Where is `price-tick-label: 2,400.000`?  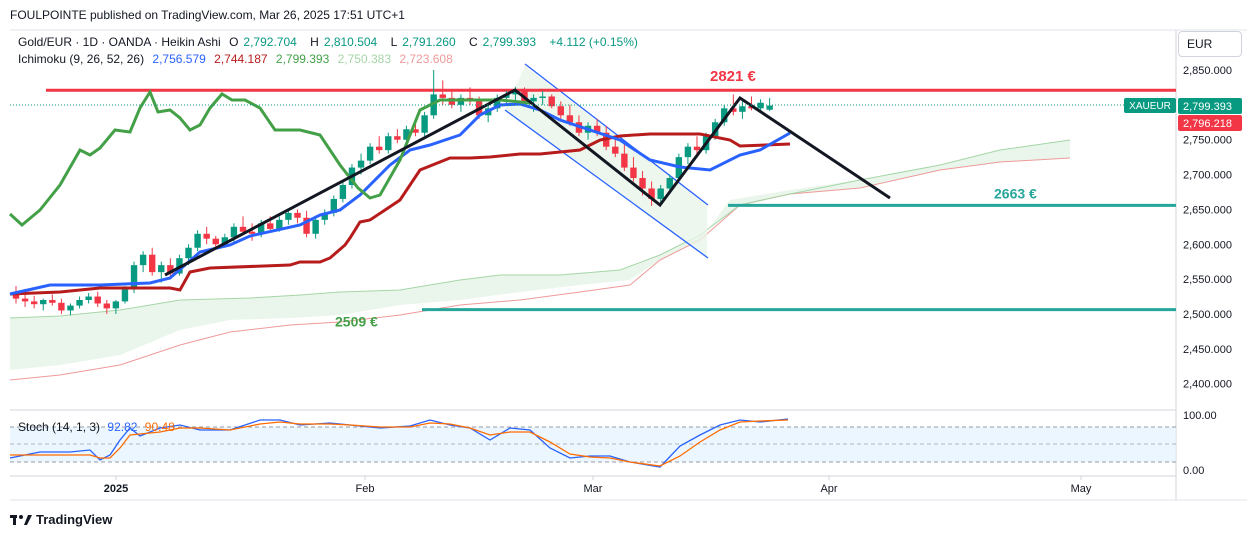 price-tick-label: 2,400.000 is located at coordinates (1207, 385).